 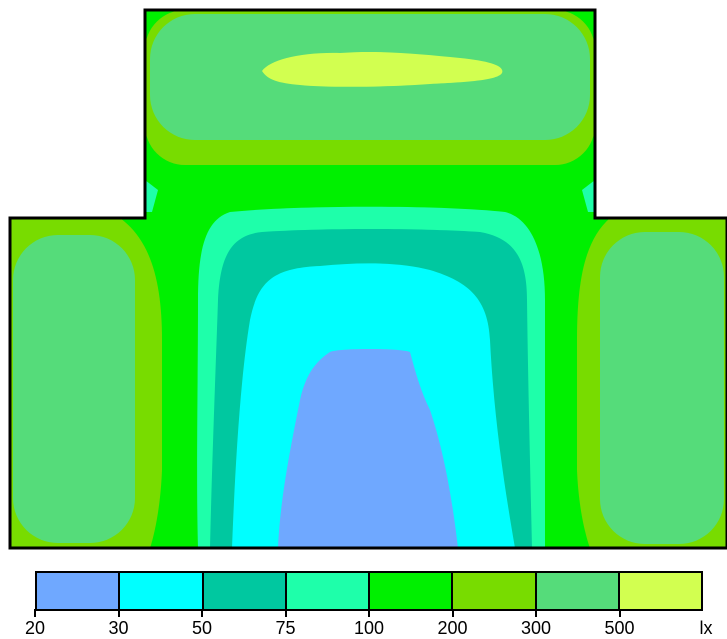 I want to click on legend-color-bar, so click(x=369, y=591).